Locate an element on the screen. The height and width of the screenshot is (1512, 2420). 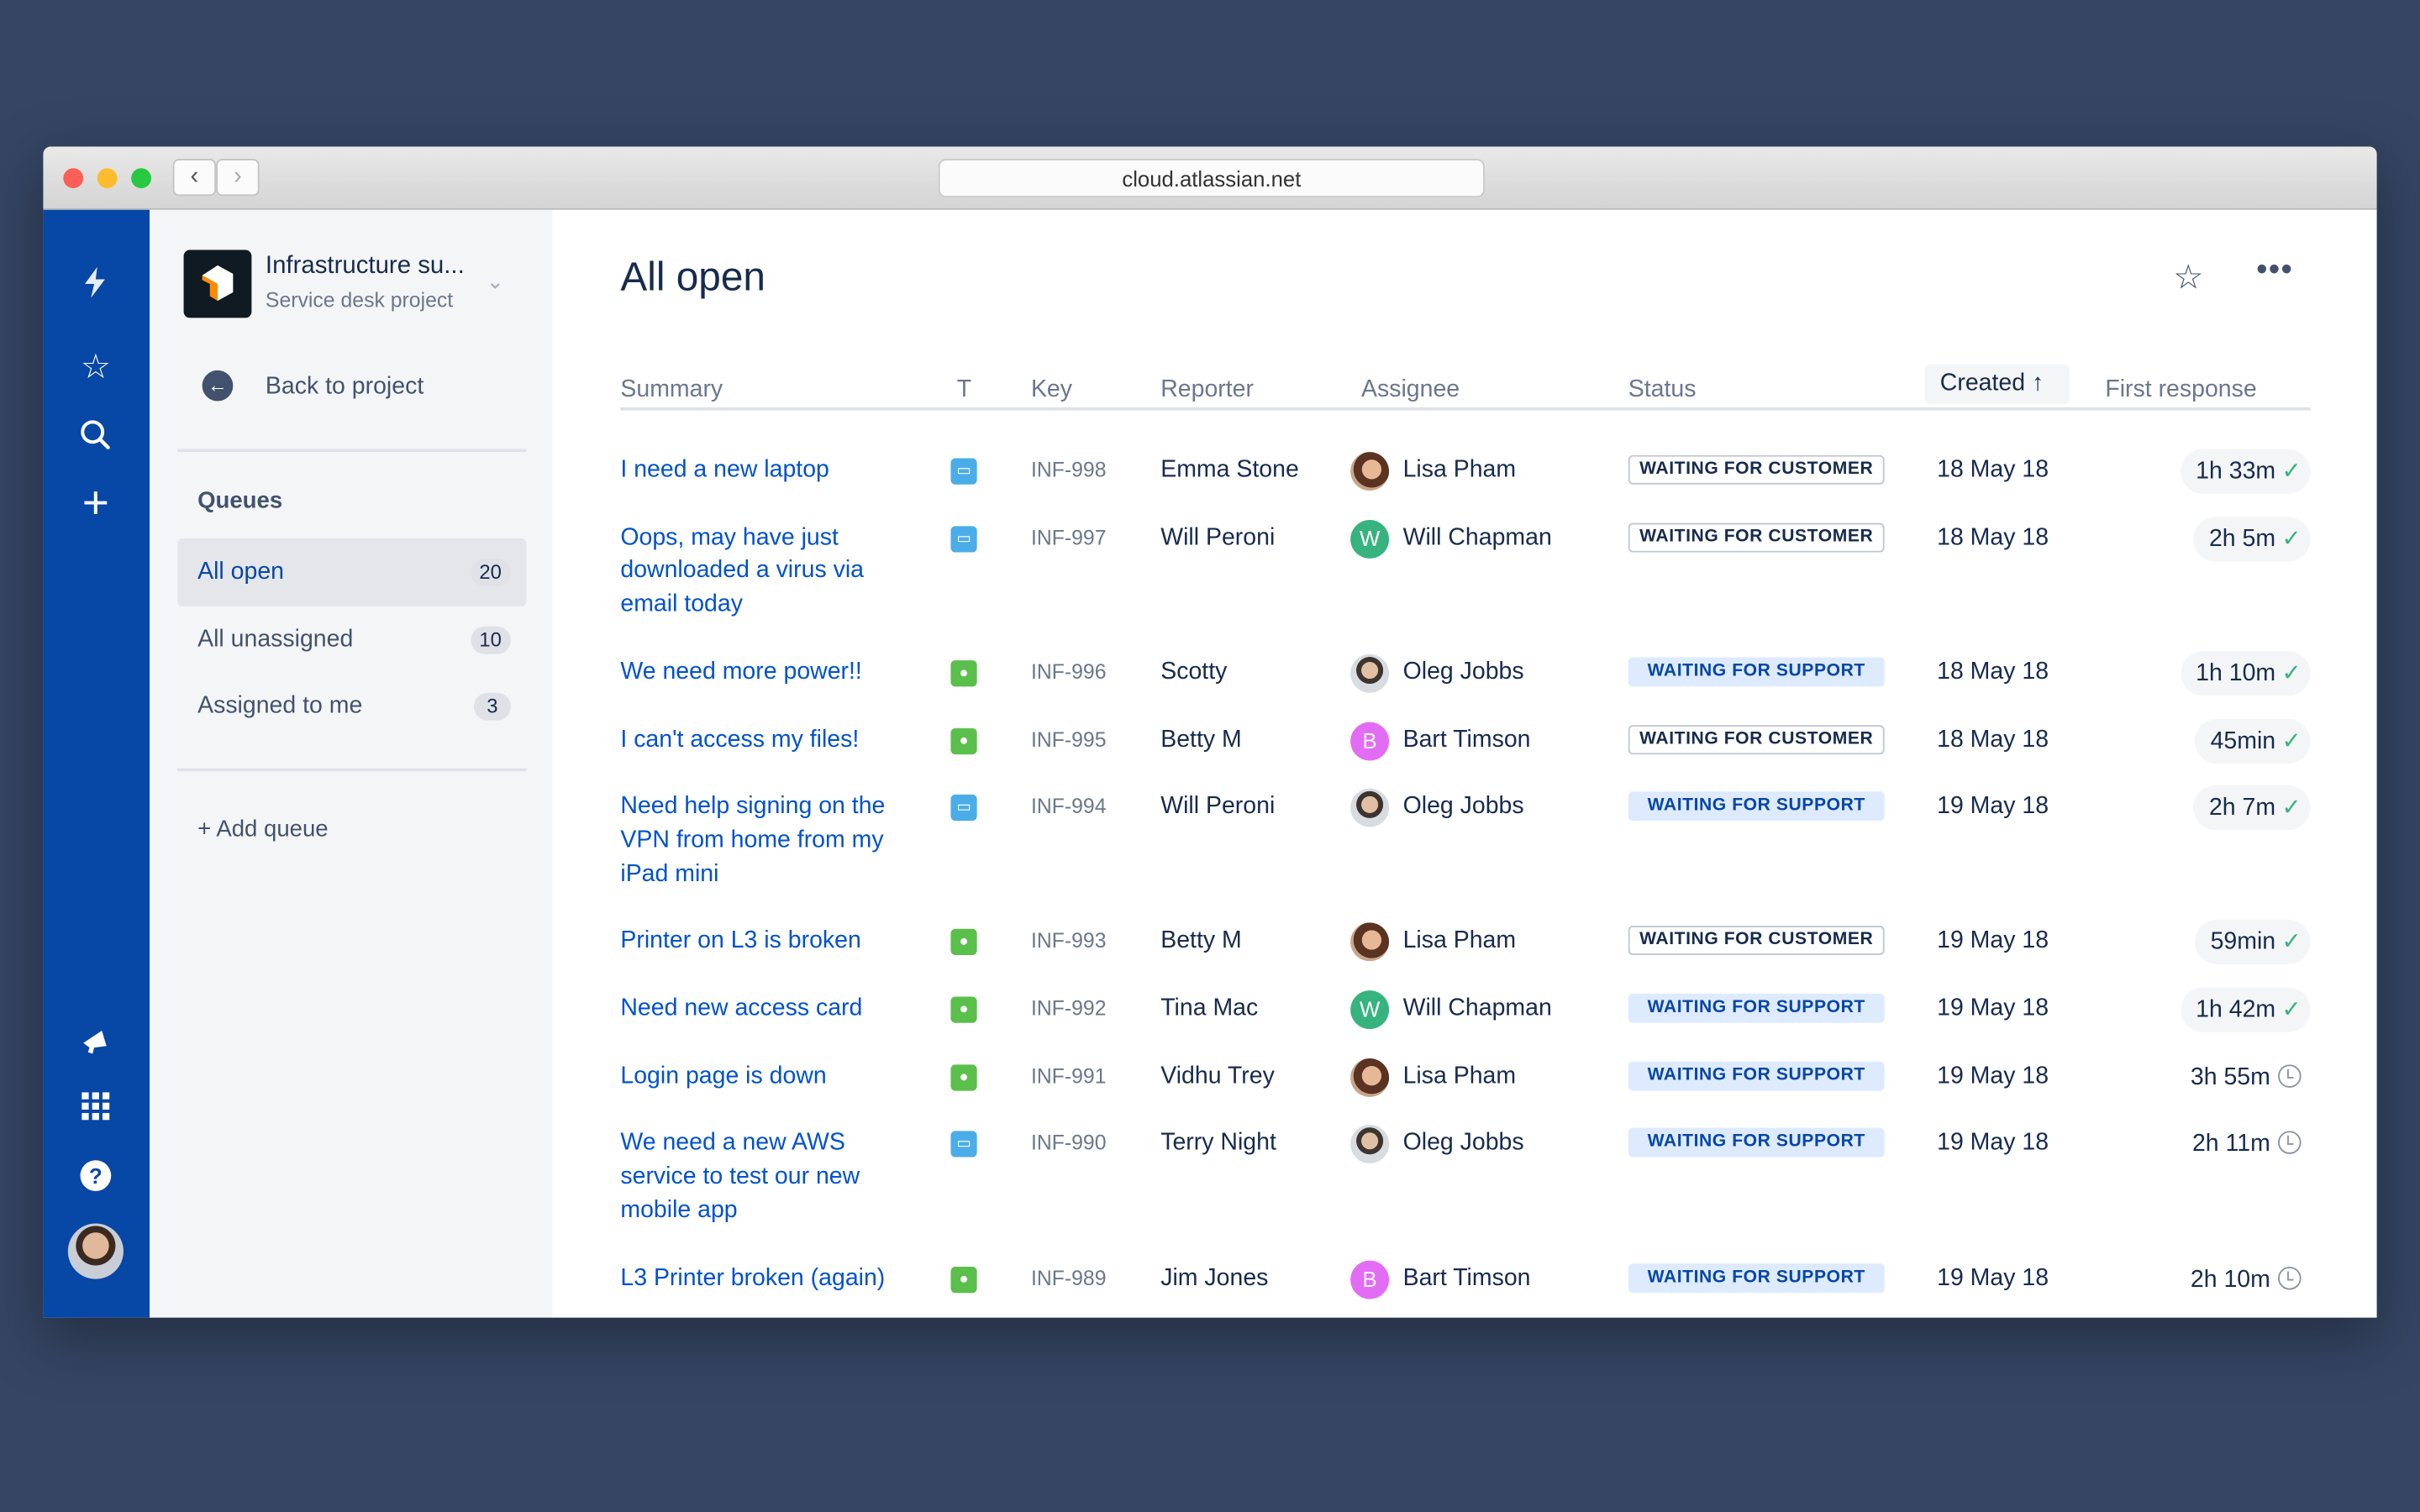
app-switcher-grid-icon is located at coordinates (96, 1109).